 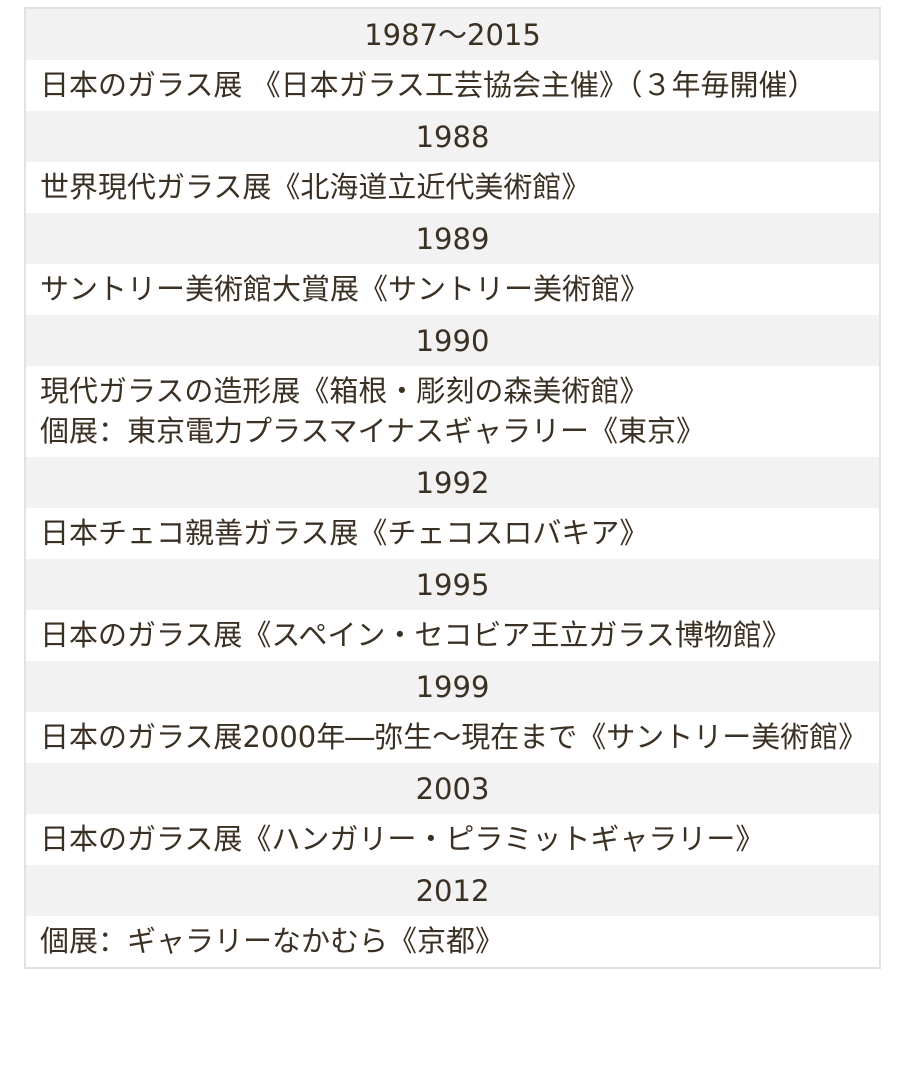 What do you see at coordinates (344, 391) in the screenshot?
I see `exhibition-entry: 現代ガラスの造形展《箱根・彫刻の森美術館》` at bounding box center [344, 391].